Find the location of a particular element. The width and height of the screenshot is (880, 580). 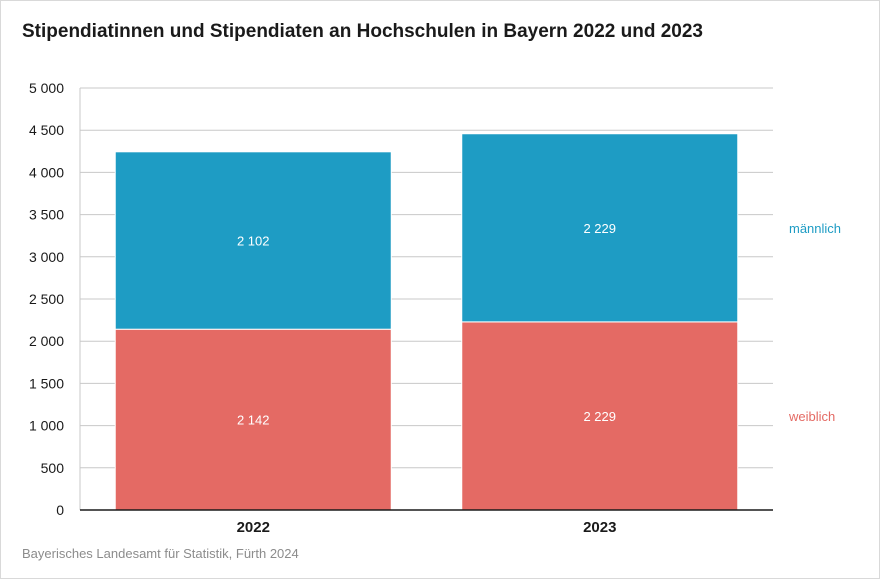

y-tick-label: 2 500 is located at coordinates (46, 299).